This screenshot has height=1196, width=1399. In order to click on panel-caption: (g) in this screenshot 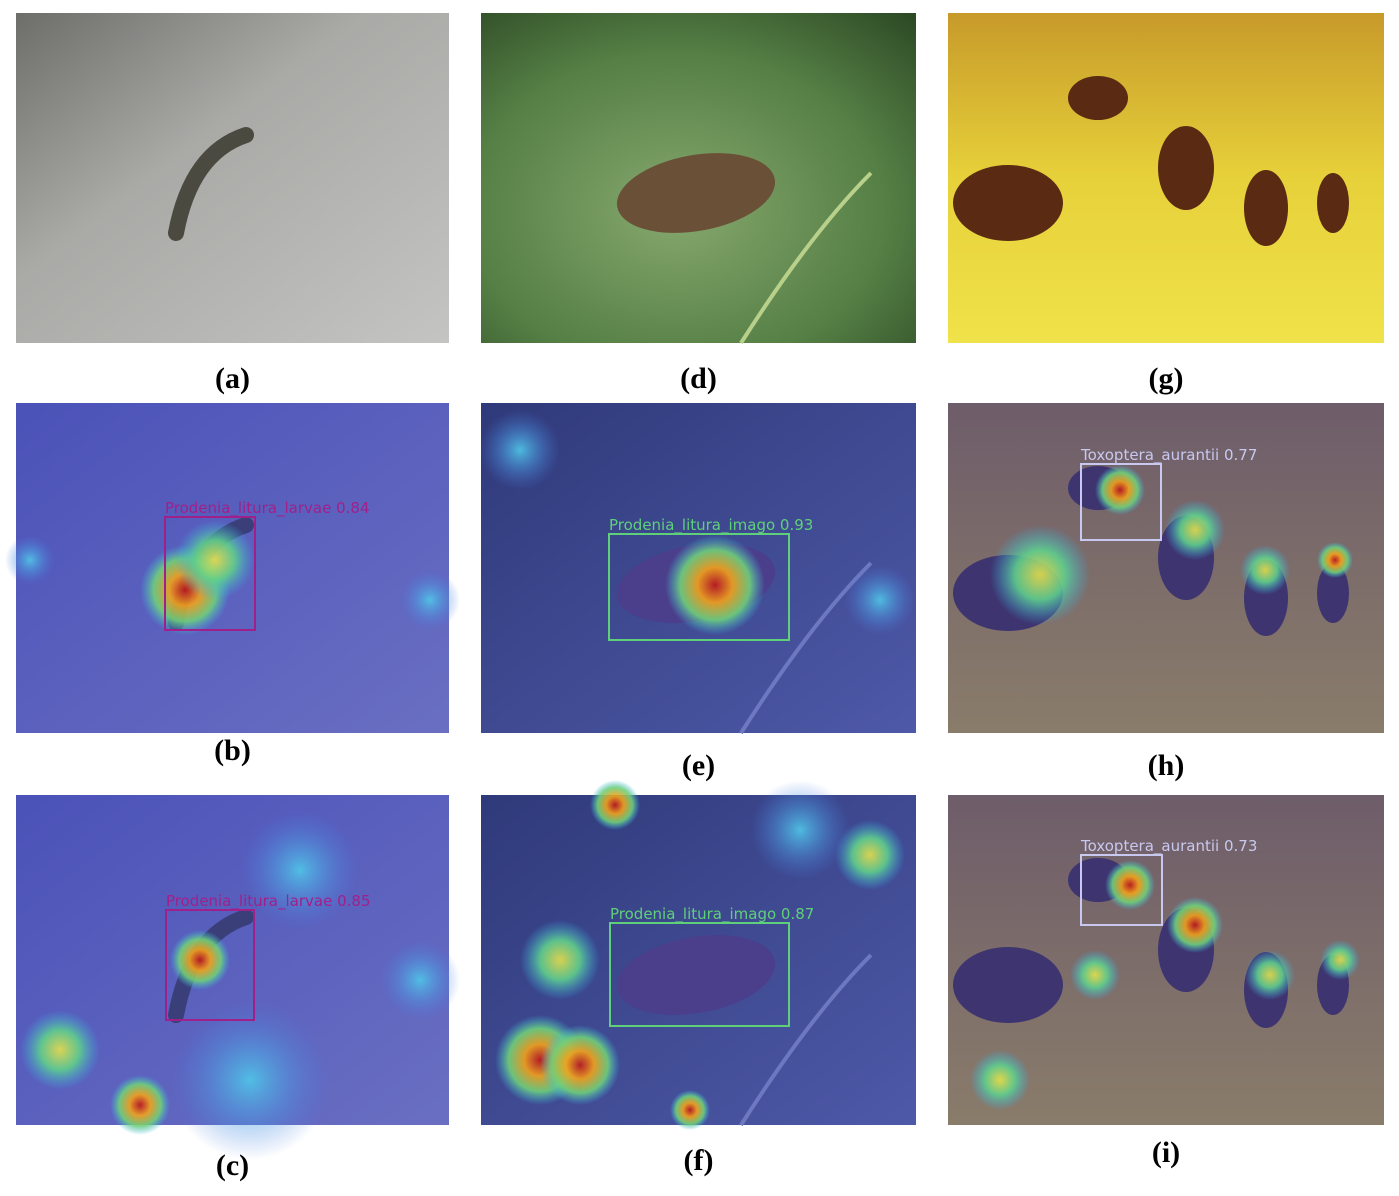, I will do `click(1166, 378)`.